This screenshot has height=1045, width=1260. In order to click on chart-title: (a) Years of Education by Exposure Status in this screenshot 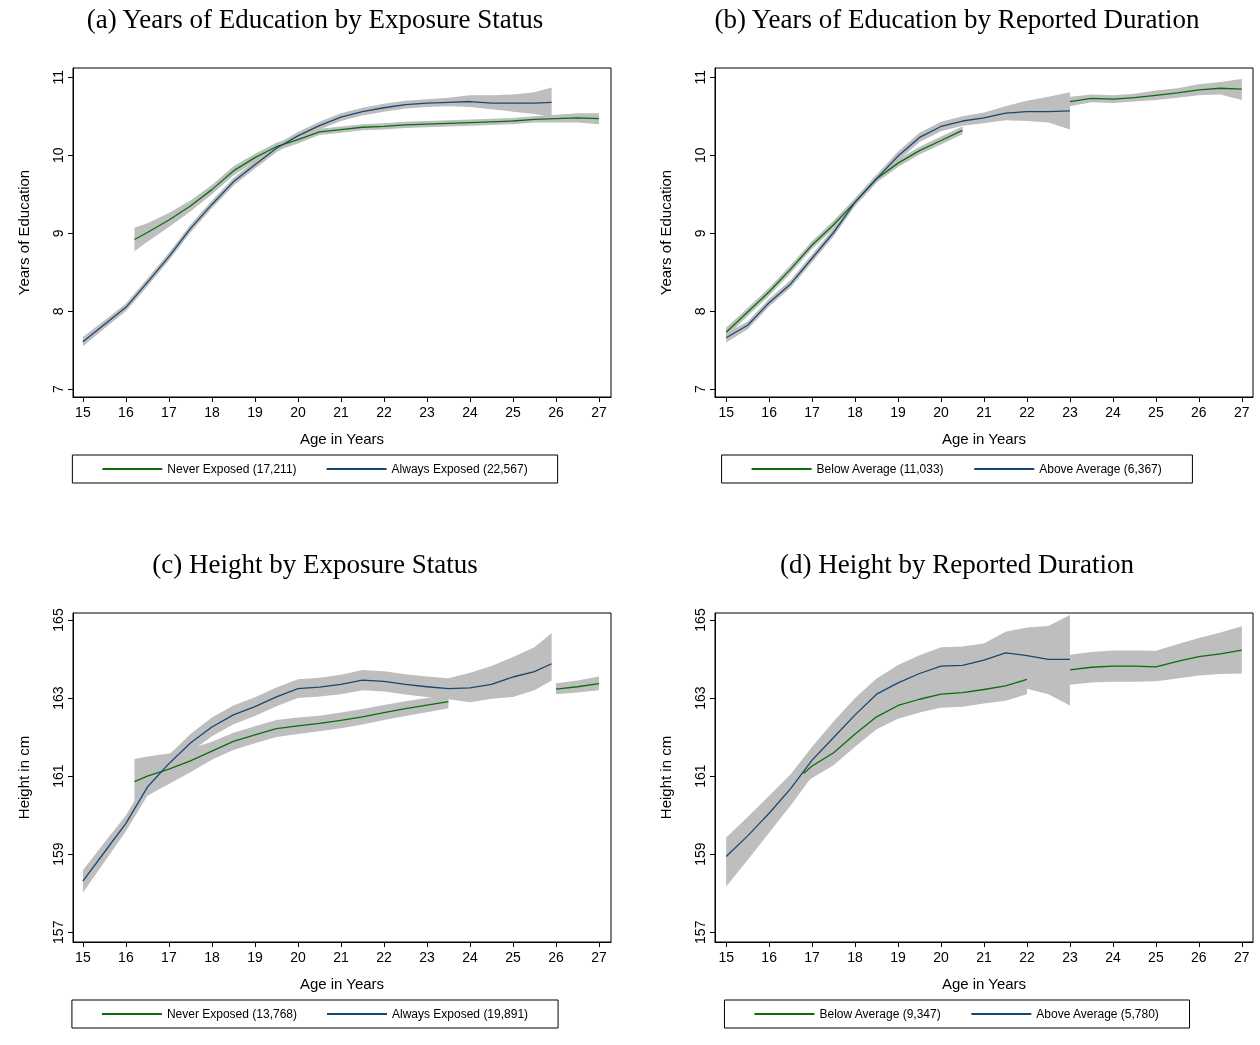, I will do `click(315, 18)`.